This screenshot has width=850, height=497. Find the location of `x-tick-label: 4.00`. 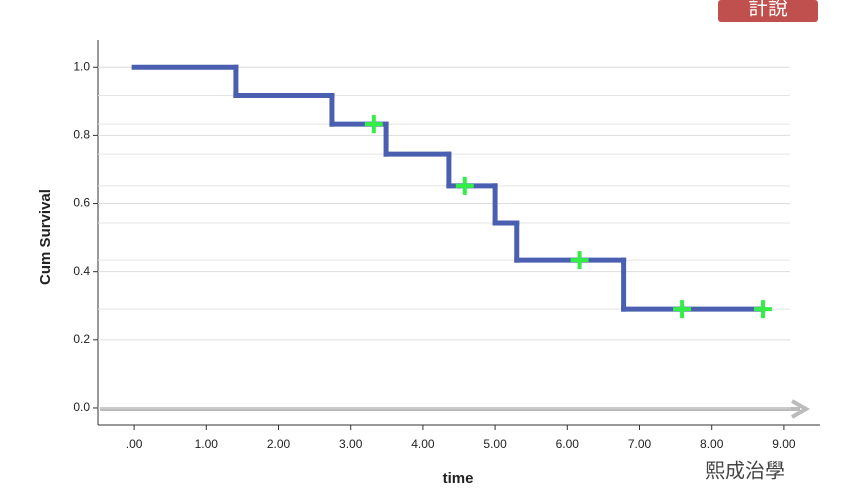

x-tick-label: 4.00 is located at coordinates (423, 444).